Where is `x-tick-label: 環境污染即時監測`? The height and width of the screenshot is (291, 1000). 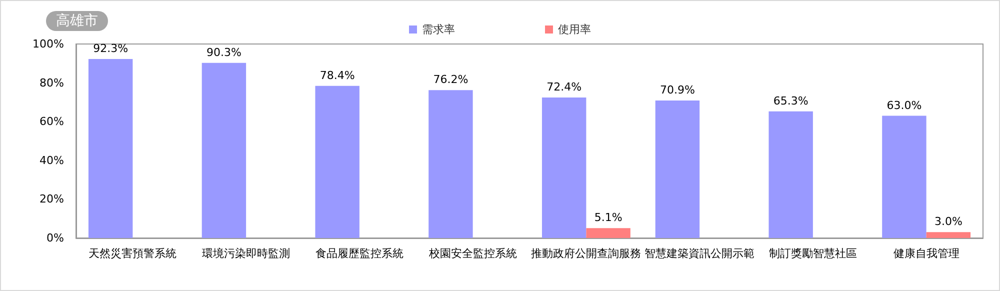
x-tick-label: 環境污染即時監測 is located at coordinates (246, 253).